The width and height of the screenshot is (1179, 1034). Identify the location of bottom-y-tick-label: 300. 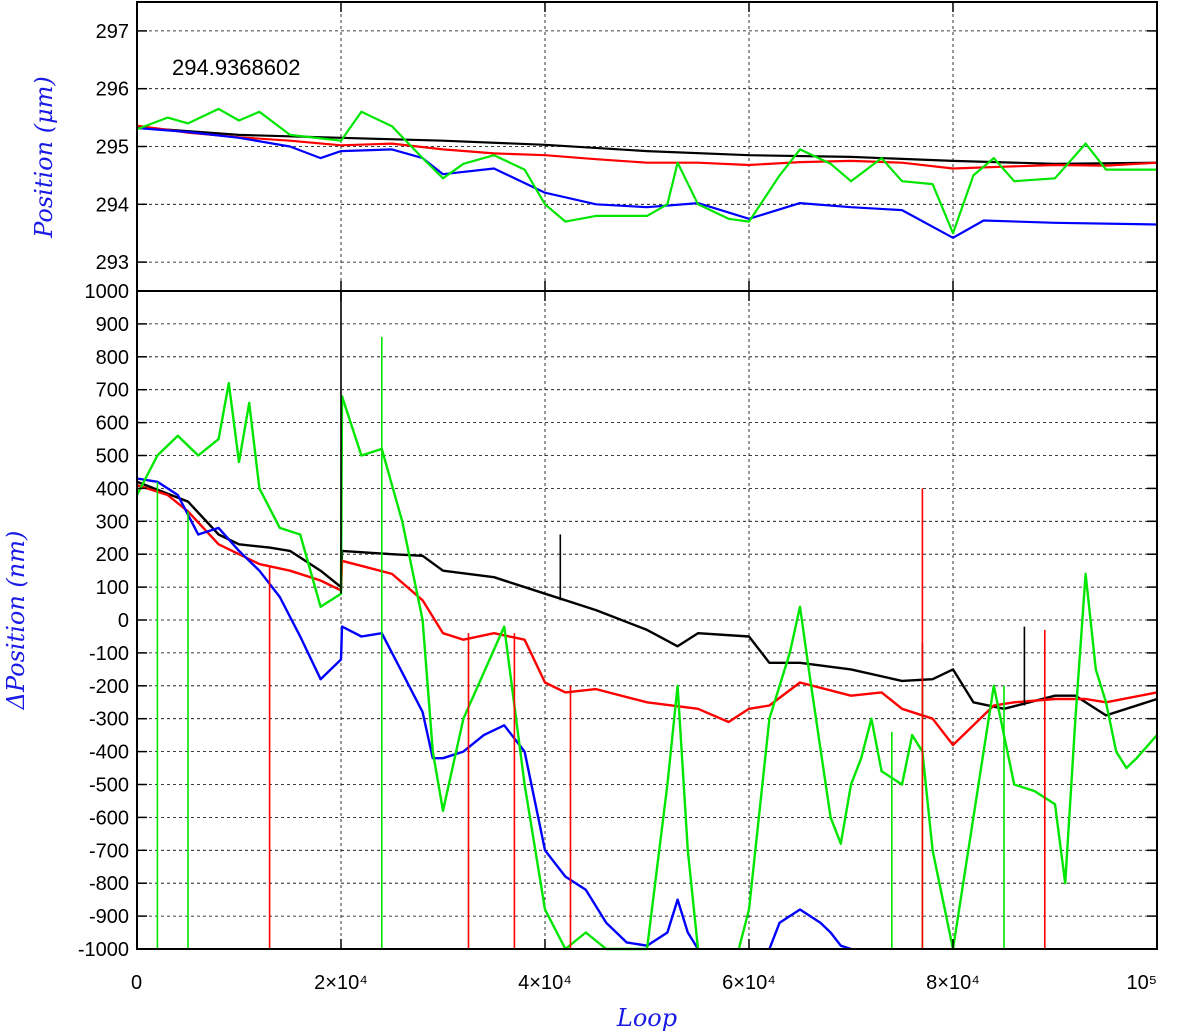
(112, 522).